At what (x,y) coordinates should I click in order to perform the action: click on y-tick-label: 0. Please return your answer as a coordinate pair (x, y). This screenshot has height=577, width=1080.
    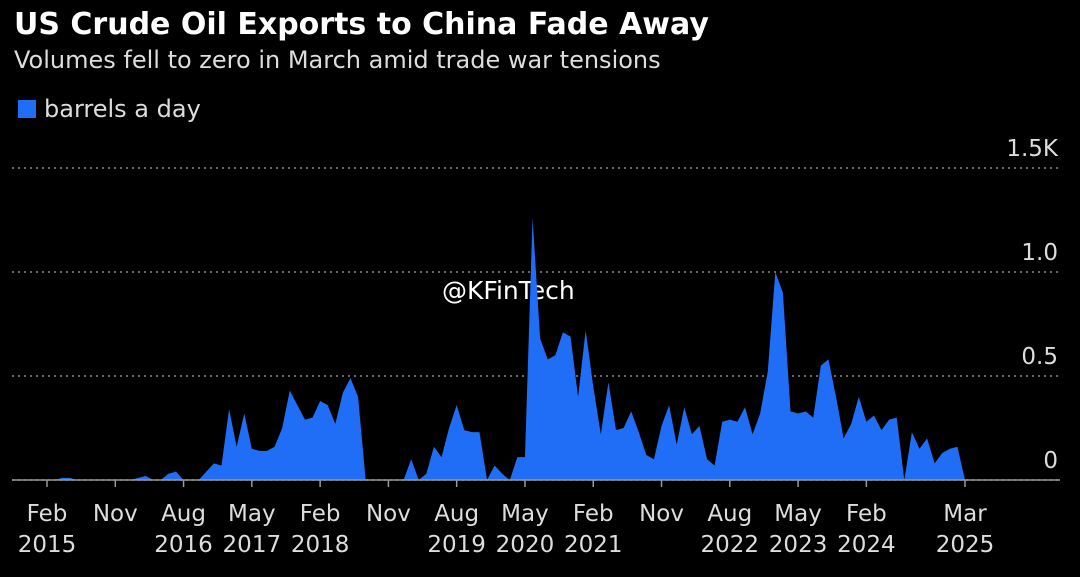
    Looking at the image, I should click on (1050, 461).